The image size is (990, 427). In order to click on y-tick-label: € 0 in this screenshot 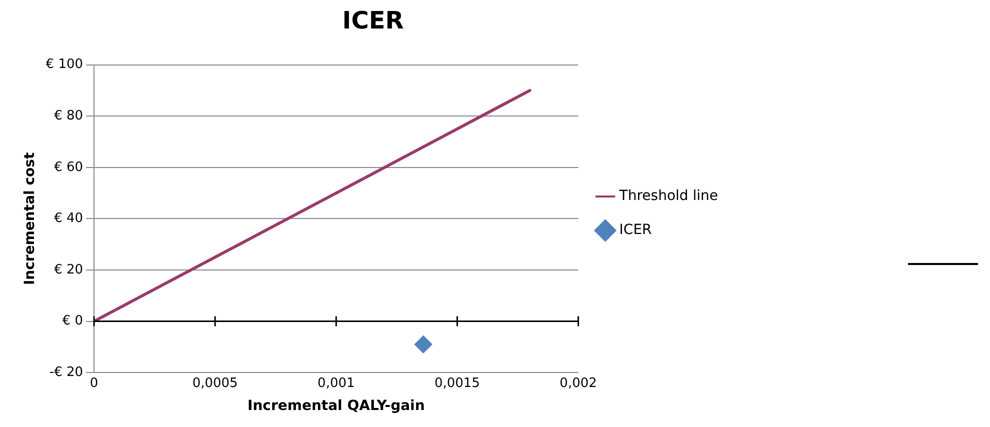, I will do `click(73, 321)`.